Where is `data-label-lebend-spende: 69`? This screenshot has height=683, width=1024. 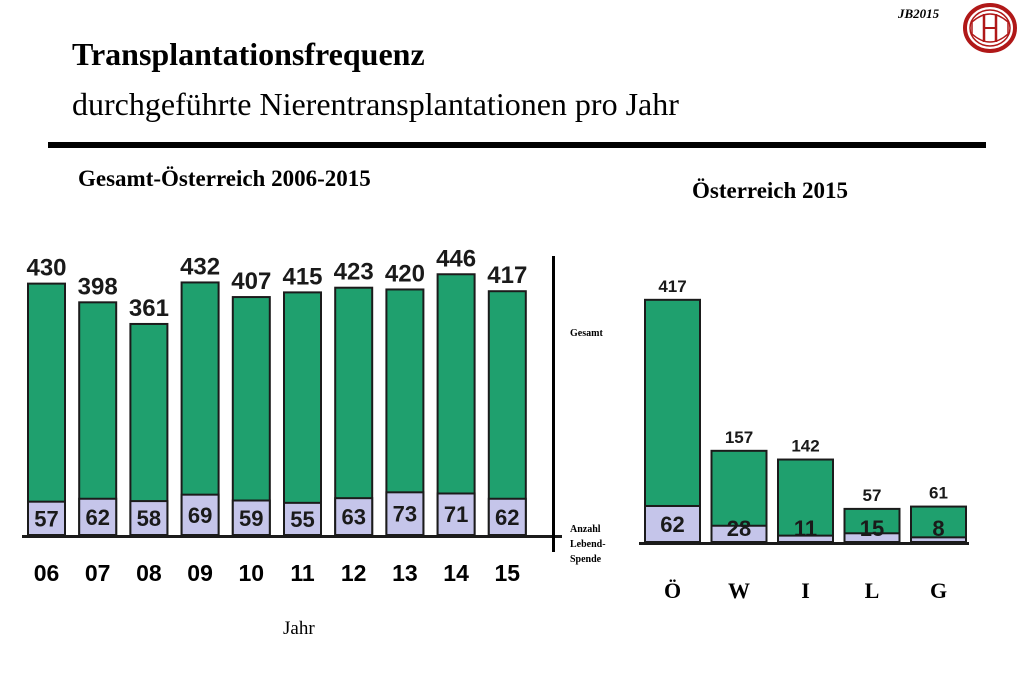 data-label-lebend-spende: 69 is located at coordinates (200, 515).